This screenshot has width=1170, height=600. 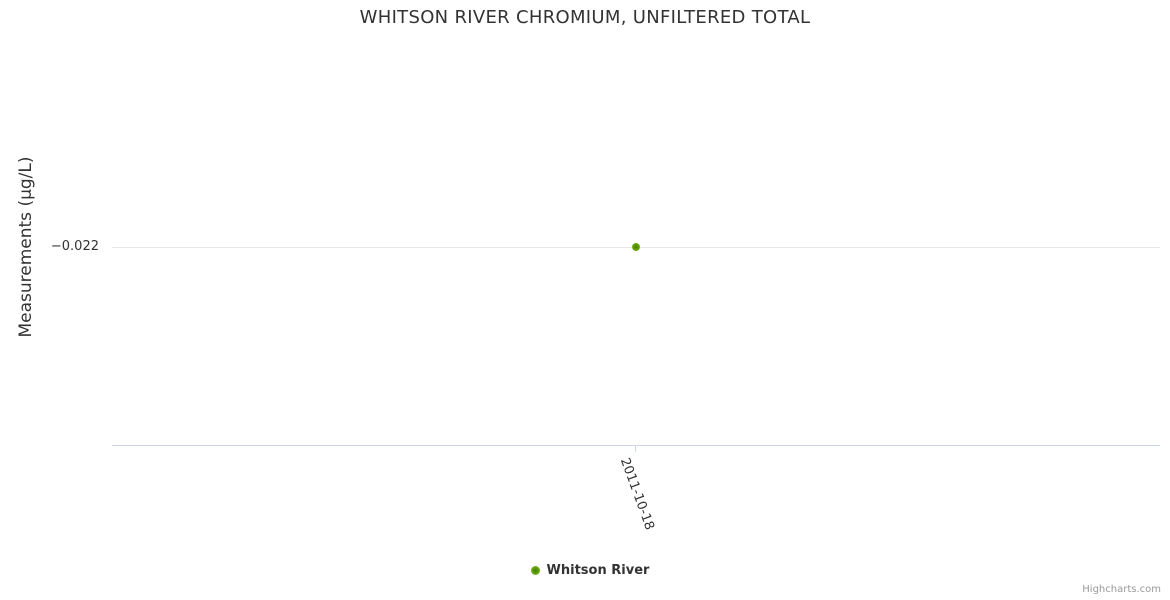 I want to click on x-axis-line, so click(x=636, y=445).